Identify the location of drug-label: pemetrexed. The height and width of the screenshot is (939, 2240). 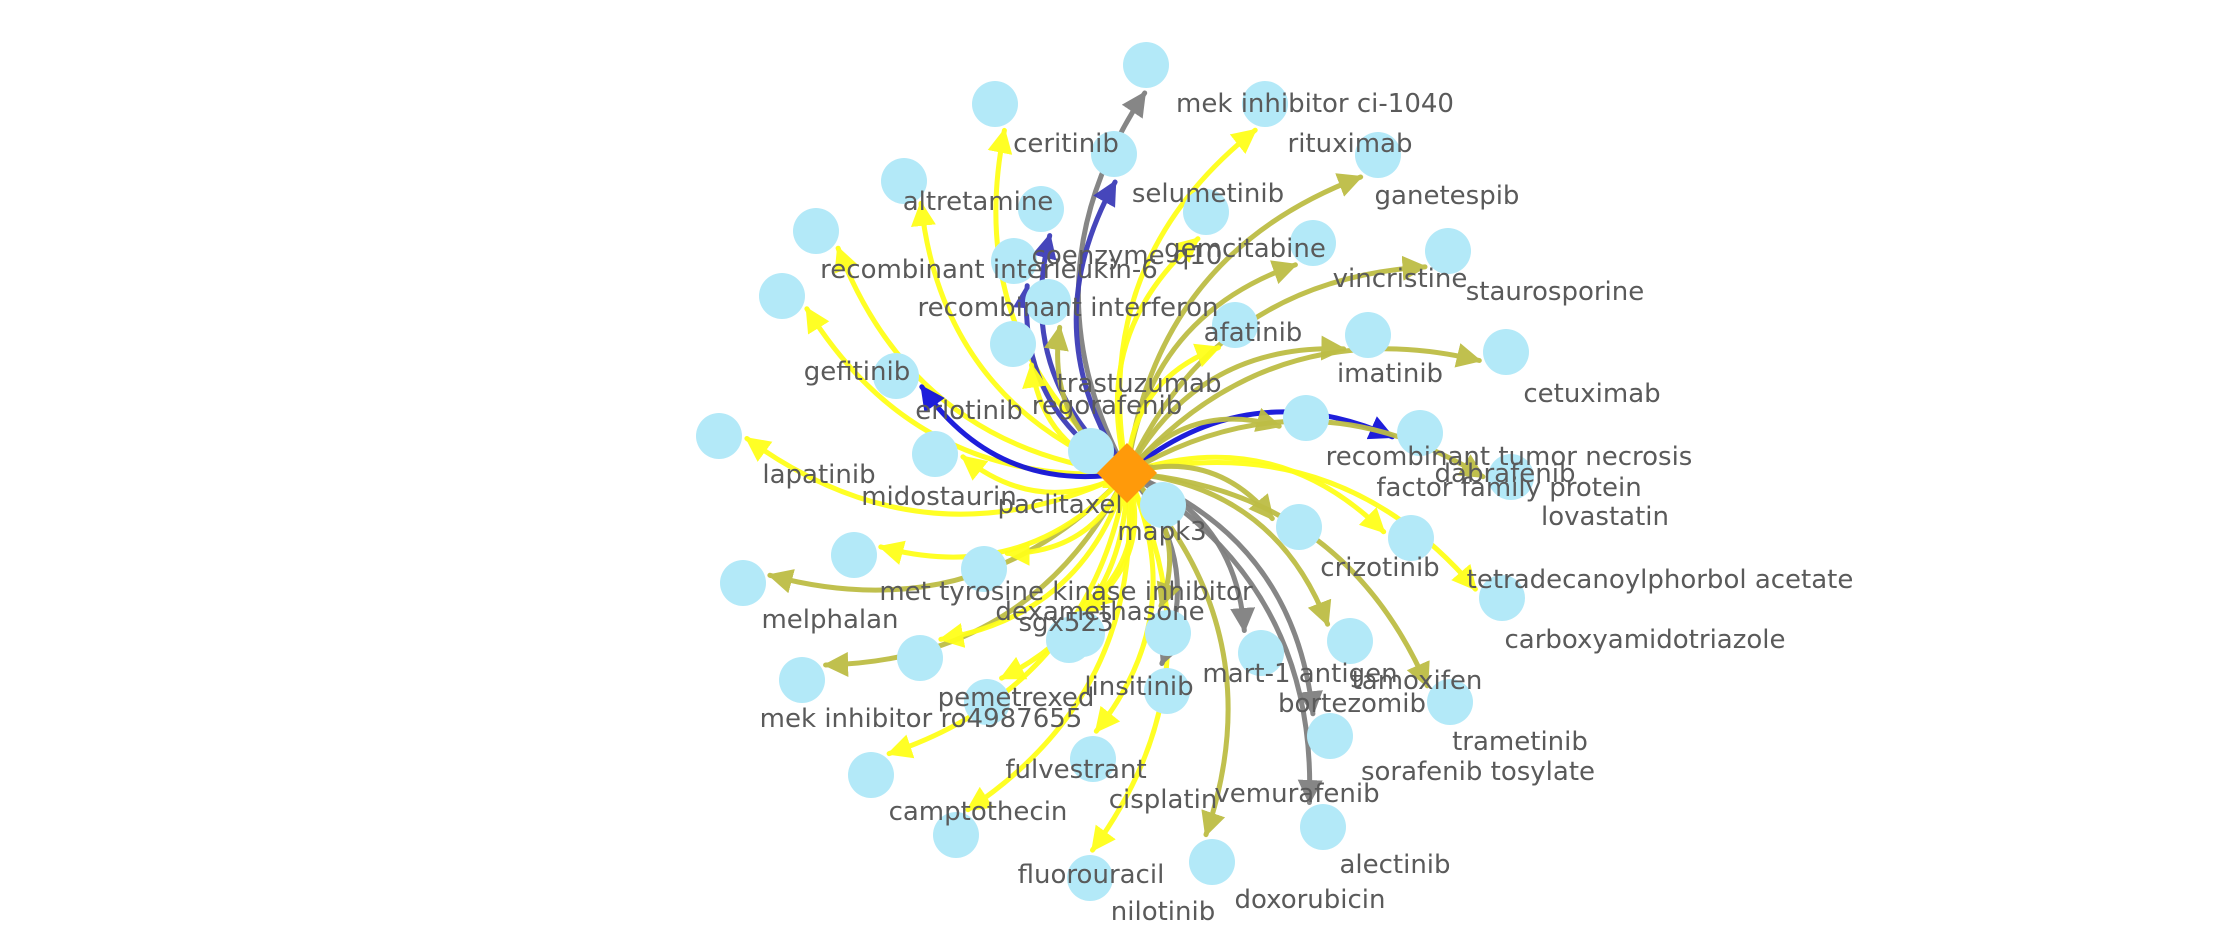
(1016, 698).